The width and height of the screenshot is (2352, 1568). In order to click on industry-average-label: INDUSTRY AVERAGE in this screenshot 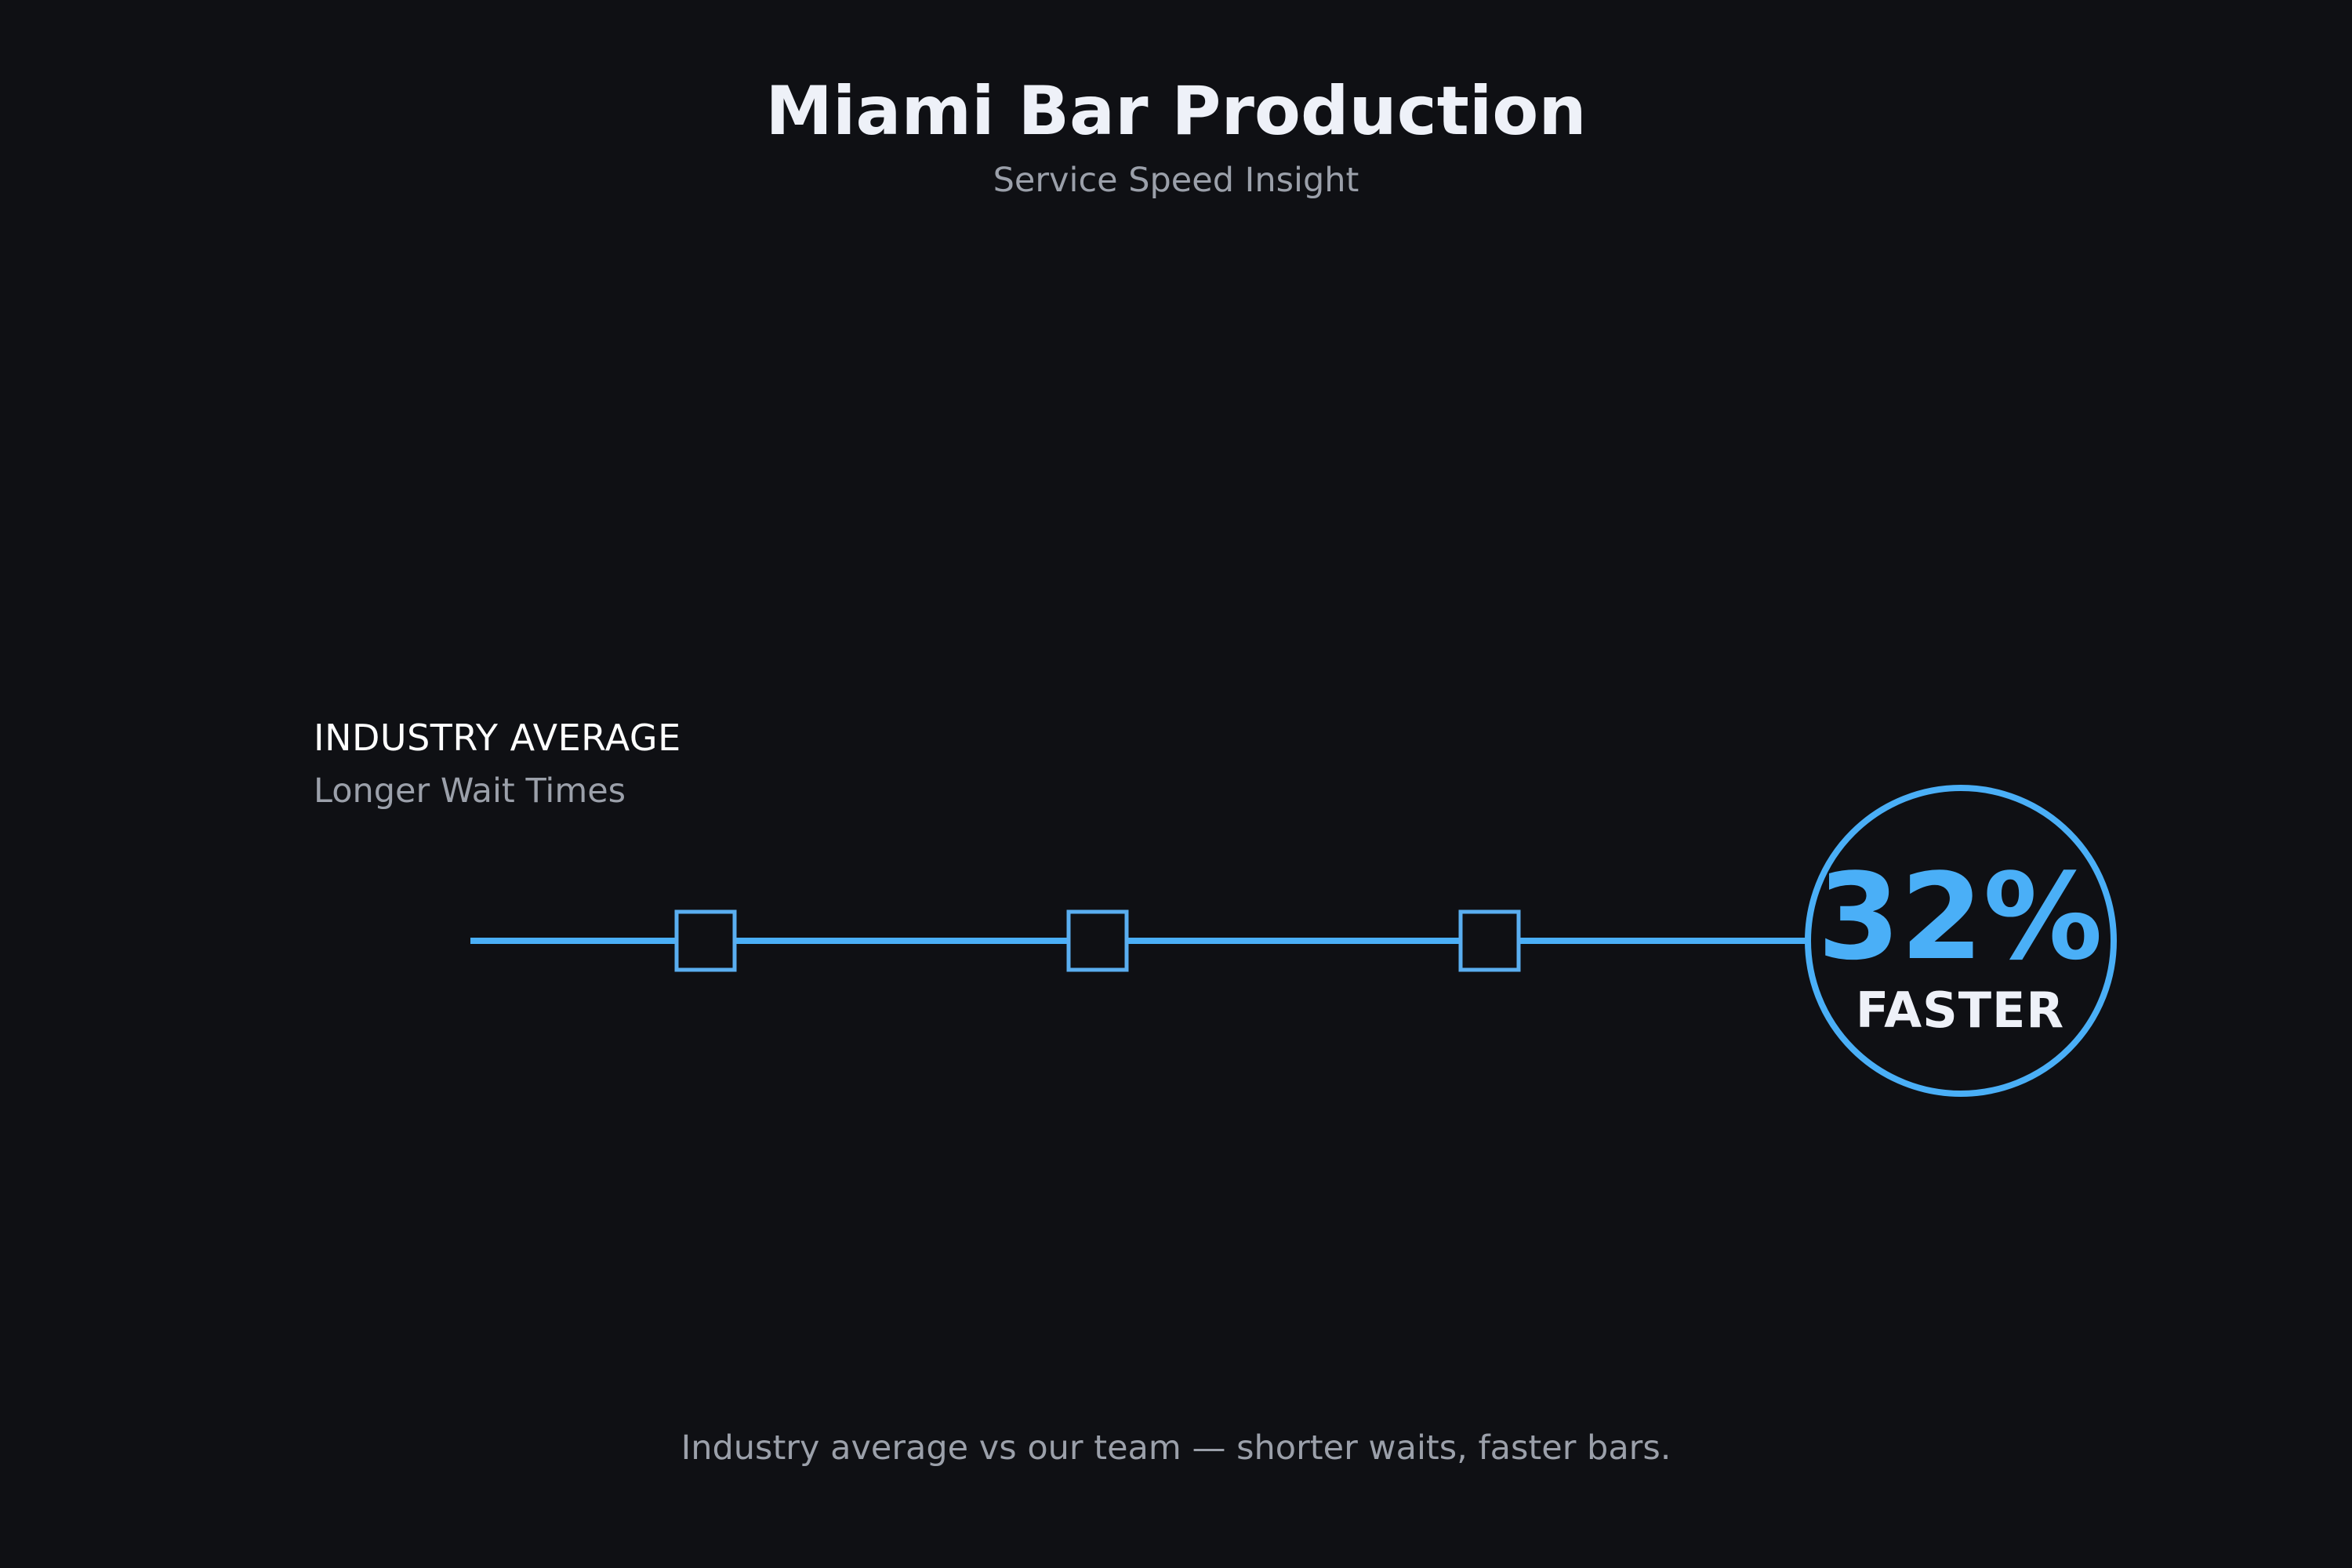, I will do `click(498, 738)`.